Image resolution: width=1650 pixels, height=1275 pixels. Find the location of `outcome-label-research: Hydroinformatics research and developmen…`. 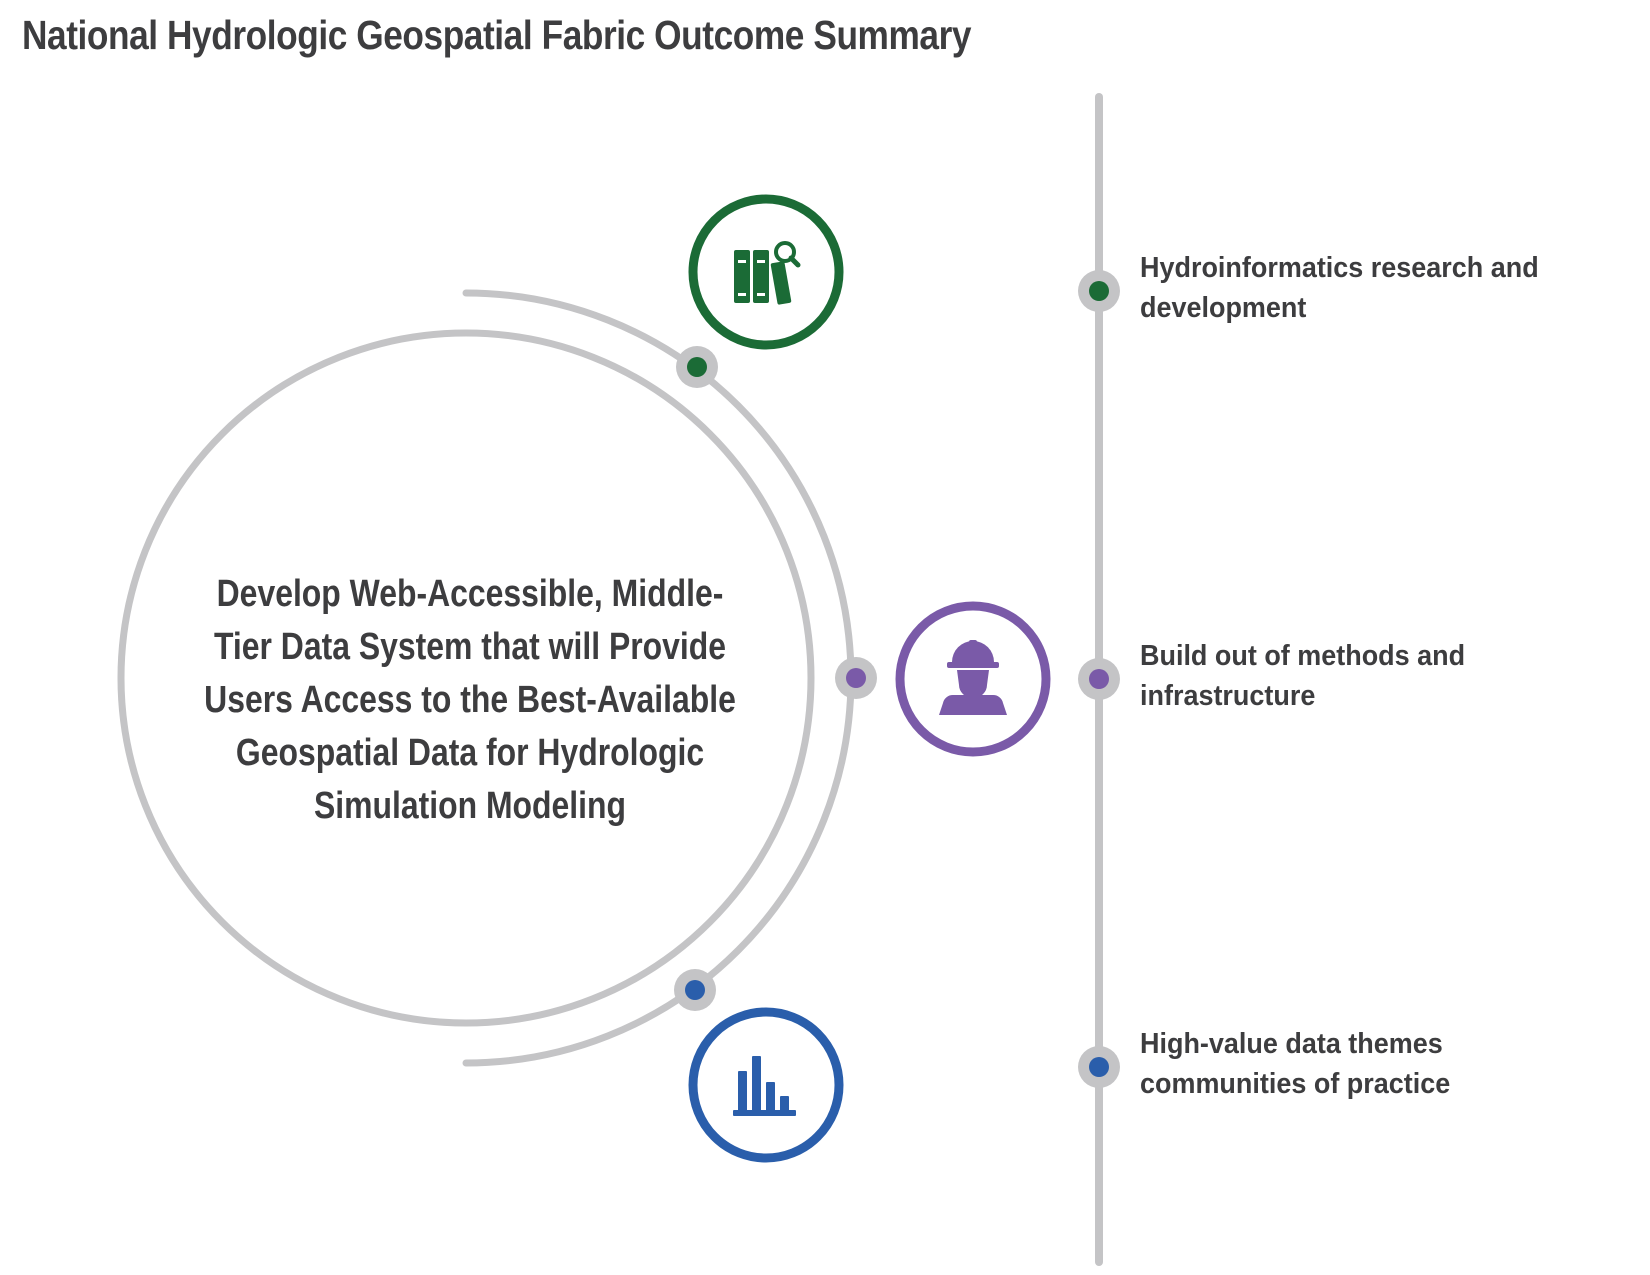

outcome-label-research: Hydroinformatics research and developmen… is located at coordinates (1339, 288).